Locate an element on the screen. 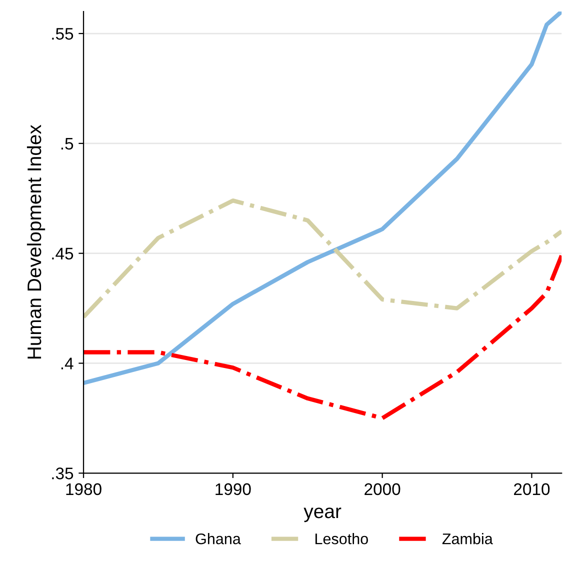 This screenshot has width=576, height=577. x-tick-label: 1990 is located at coordinates (233, 489).